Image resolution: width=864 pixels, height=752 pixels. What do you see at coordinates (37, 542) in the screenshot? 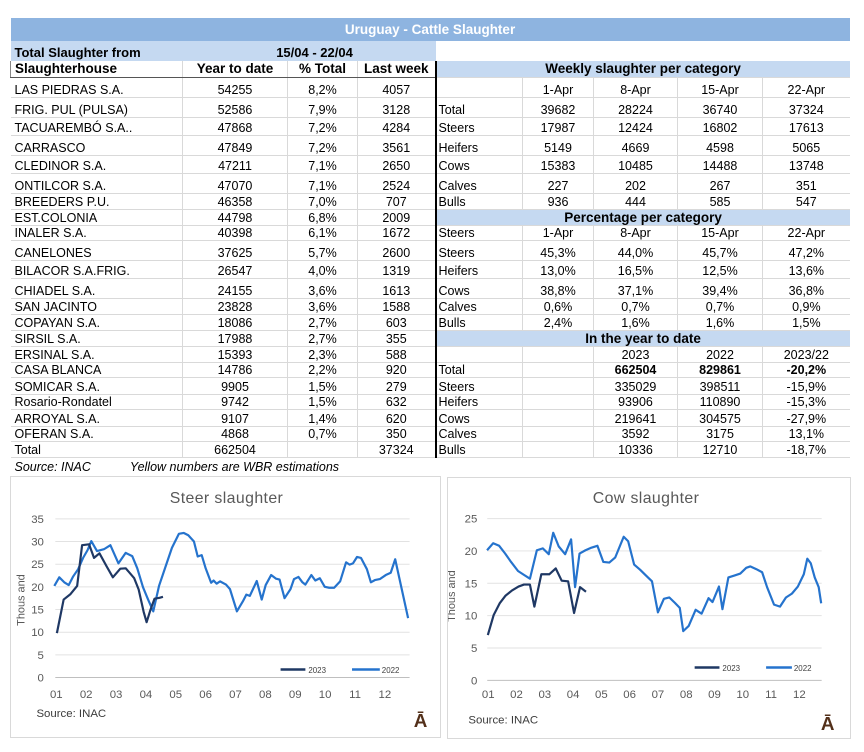
I see `svg-text: 30` at bounding box center [37, 542].